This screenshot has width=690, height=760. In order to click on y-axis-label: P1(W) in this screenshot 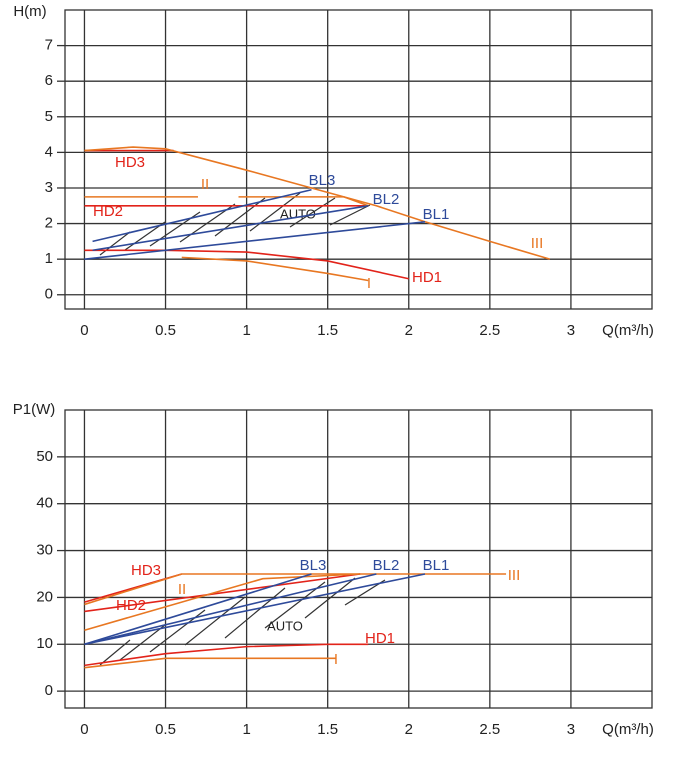, I will do `click(34, 409)`.